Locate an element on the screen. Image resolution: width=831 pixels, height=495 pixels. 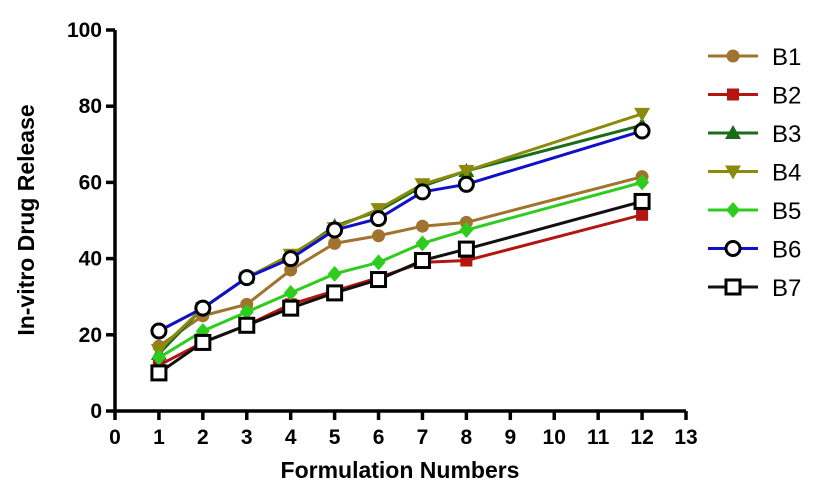
x-axis-title: Formulation Numbers is located at coordinates (400, 470).